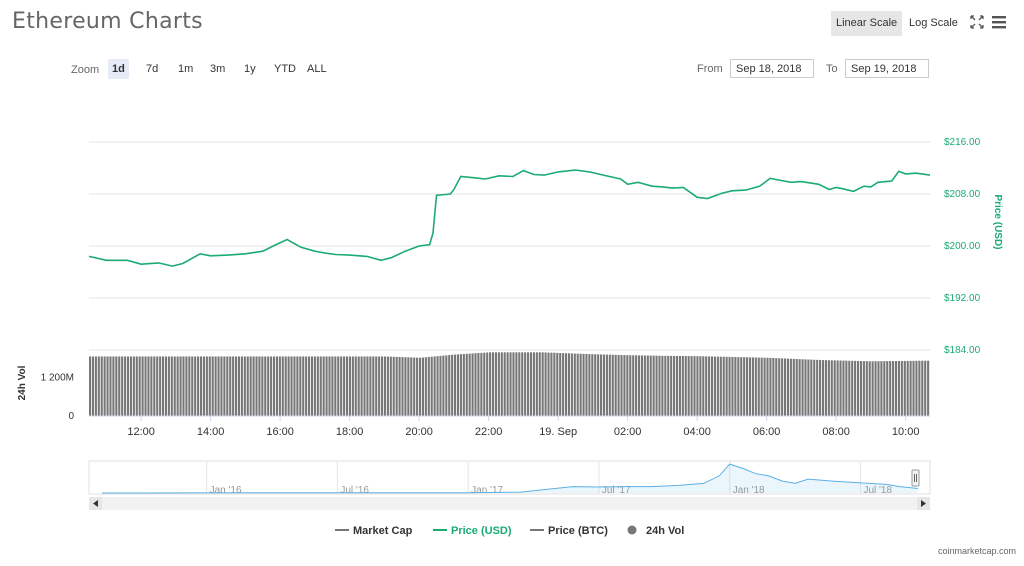  Describe the element at coordinates (285, 69) in the screenshot. I see `zoom-ytd-button: YTD` at that location.